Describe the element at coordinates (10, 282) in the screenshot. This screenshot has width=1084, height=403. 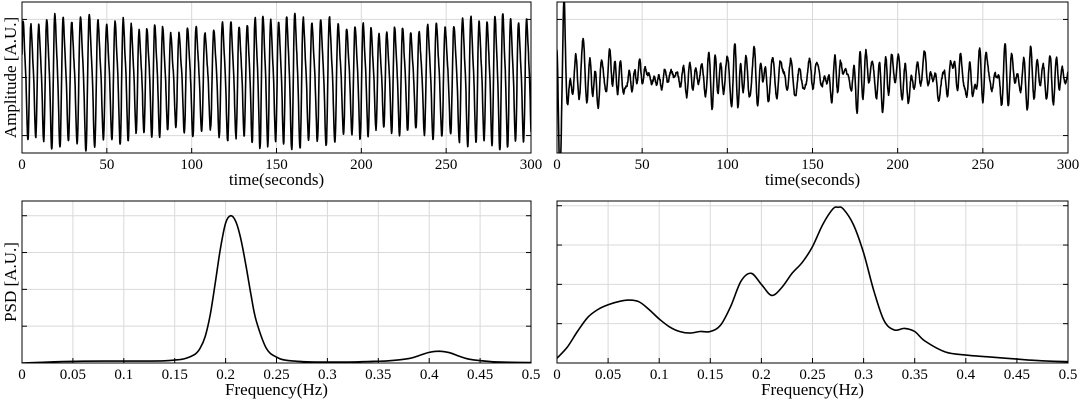
I see `y-axis-label: PSD [A.U.]` at that location.